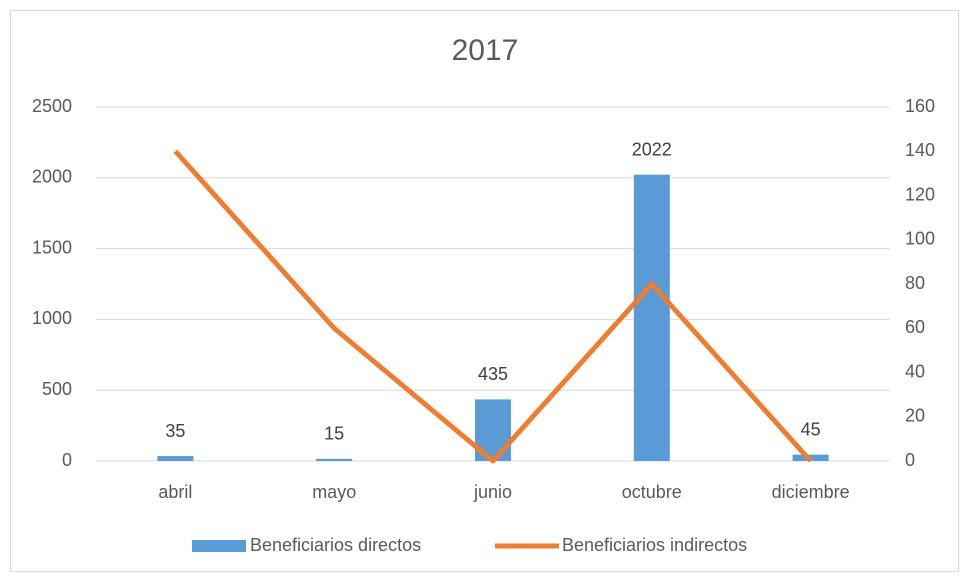  Describe the element at coordinates (811, 429) in the screenshot. I see `data-label: 45` at that location.